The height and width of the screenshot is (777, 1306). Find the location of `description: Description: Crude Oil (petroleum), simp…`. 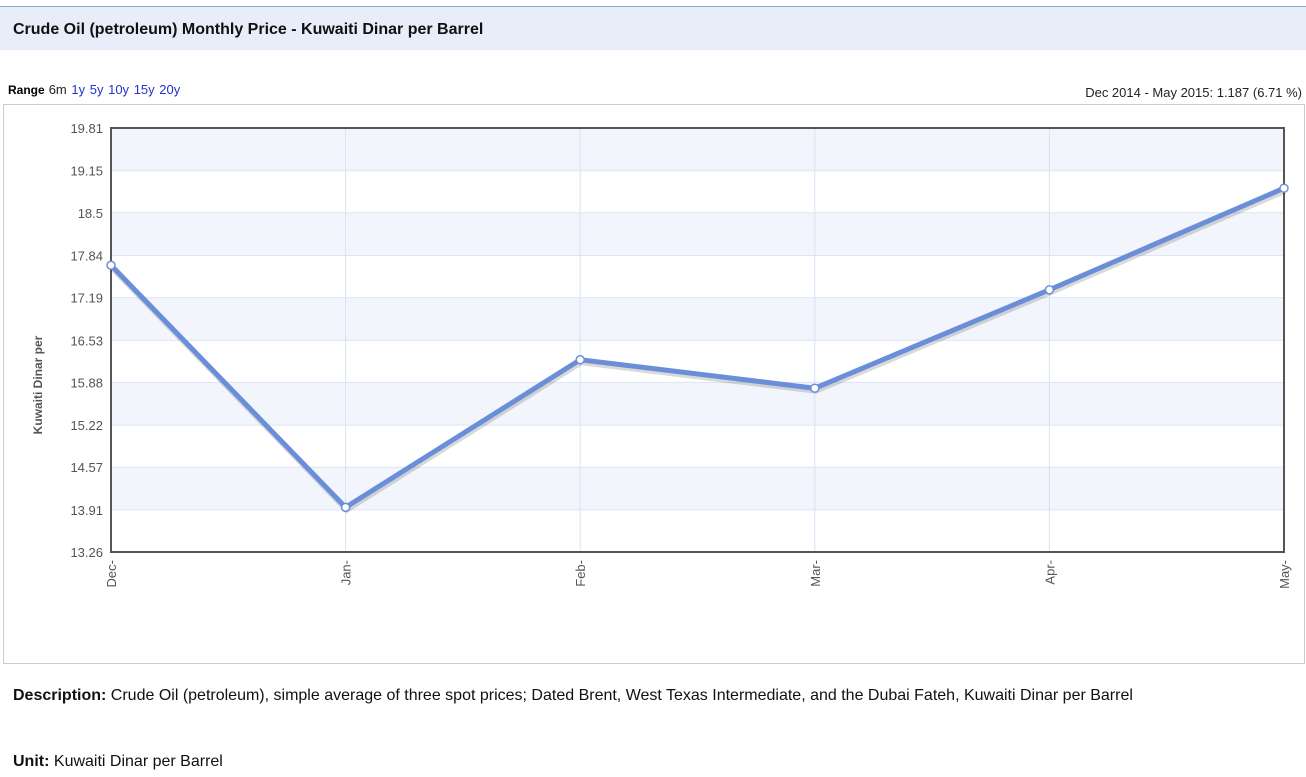

description: Description: Crude Oil (petroleum), simp… is located at coordinates (648, 696).